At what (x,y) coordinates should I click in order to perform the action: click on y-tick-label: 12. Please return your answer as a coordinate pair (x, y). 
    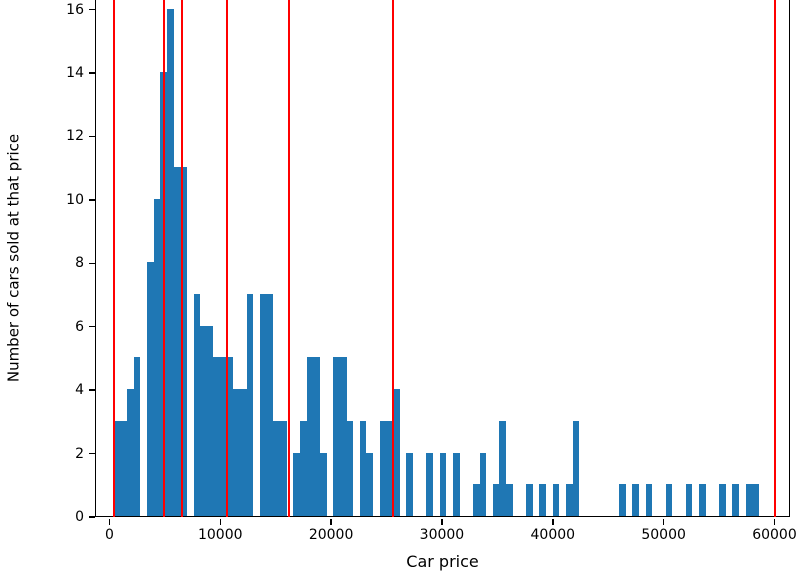
    Looking at the image, I should click on (75, 136).